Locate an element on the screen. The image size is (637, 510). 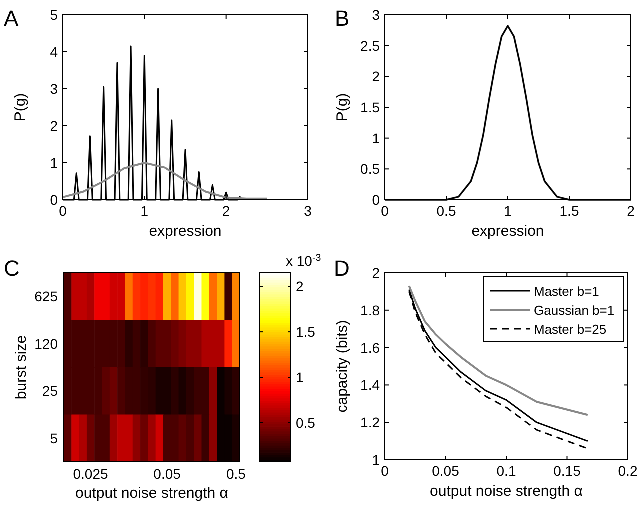
y-tick-label: 1.5 is located at coordinates (370, 108).